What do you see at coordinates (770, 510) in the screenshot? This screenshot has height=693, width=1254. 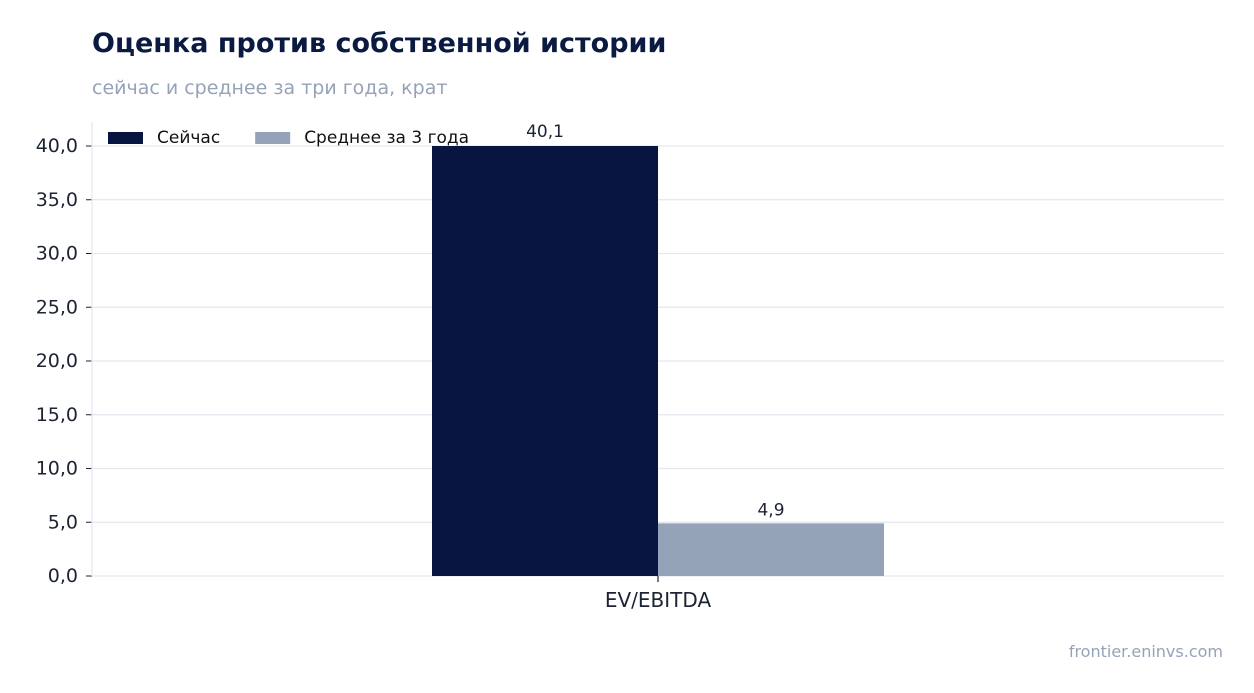 I see `data-label: 4,9` at bounding box center [770, 510].